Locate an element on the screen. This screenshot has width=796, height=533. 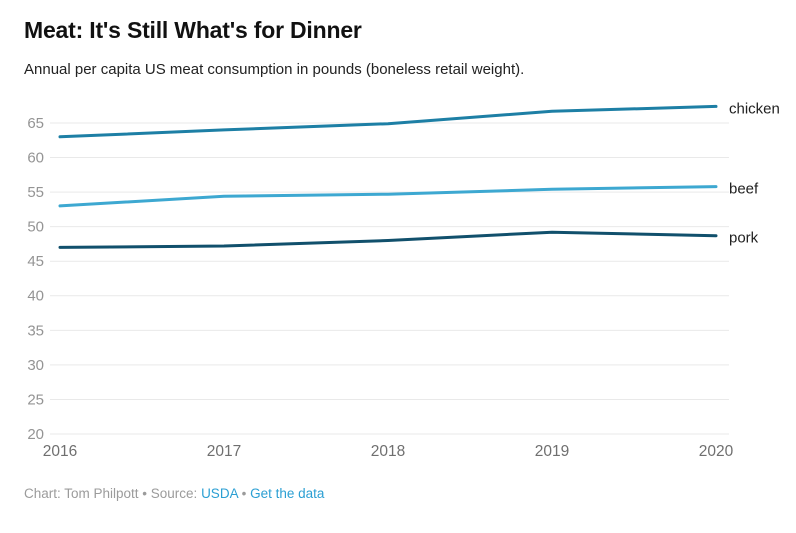
y-tick-label-40: 40 is located at coordinates (35, 296).